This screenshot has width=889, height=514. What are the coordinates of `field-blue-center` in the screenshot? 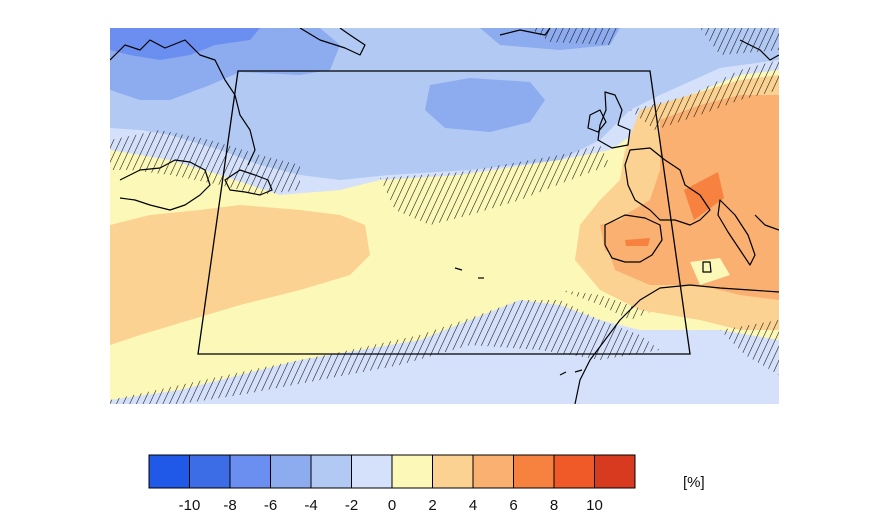 It's located at (485, 105).